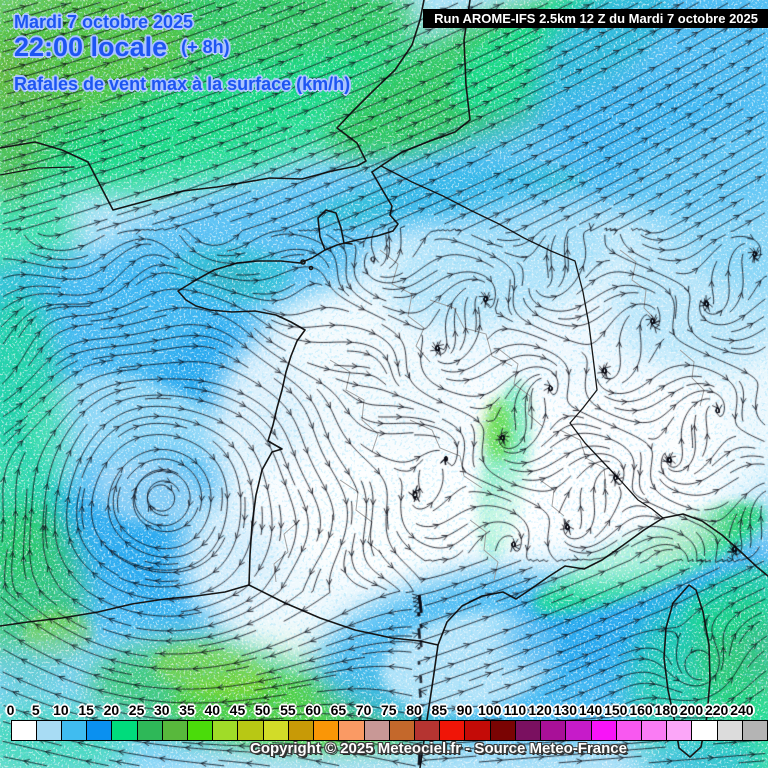  Describe the element at coordinates (182, 84) in the screenshot. I see `parameter-title: Rafales de vent max à la surface (km/h)` at that location.